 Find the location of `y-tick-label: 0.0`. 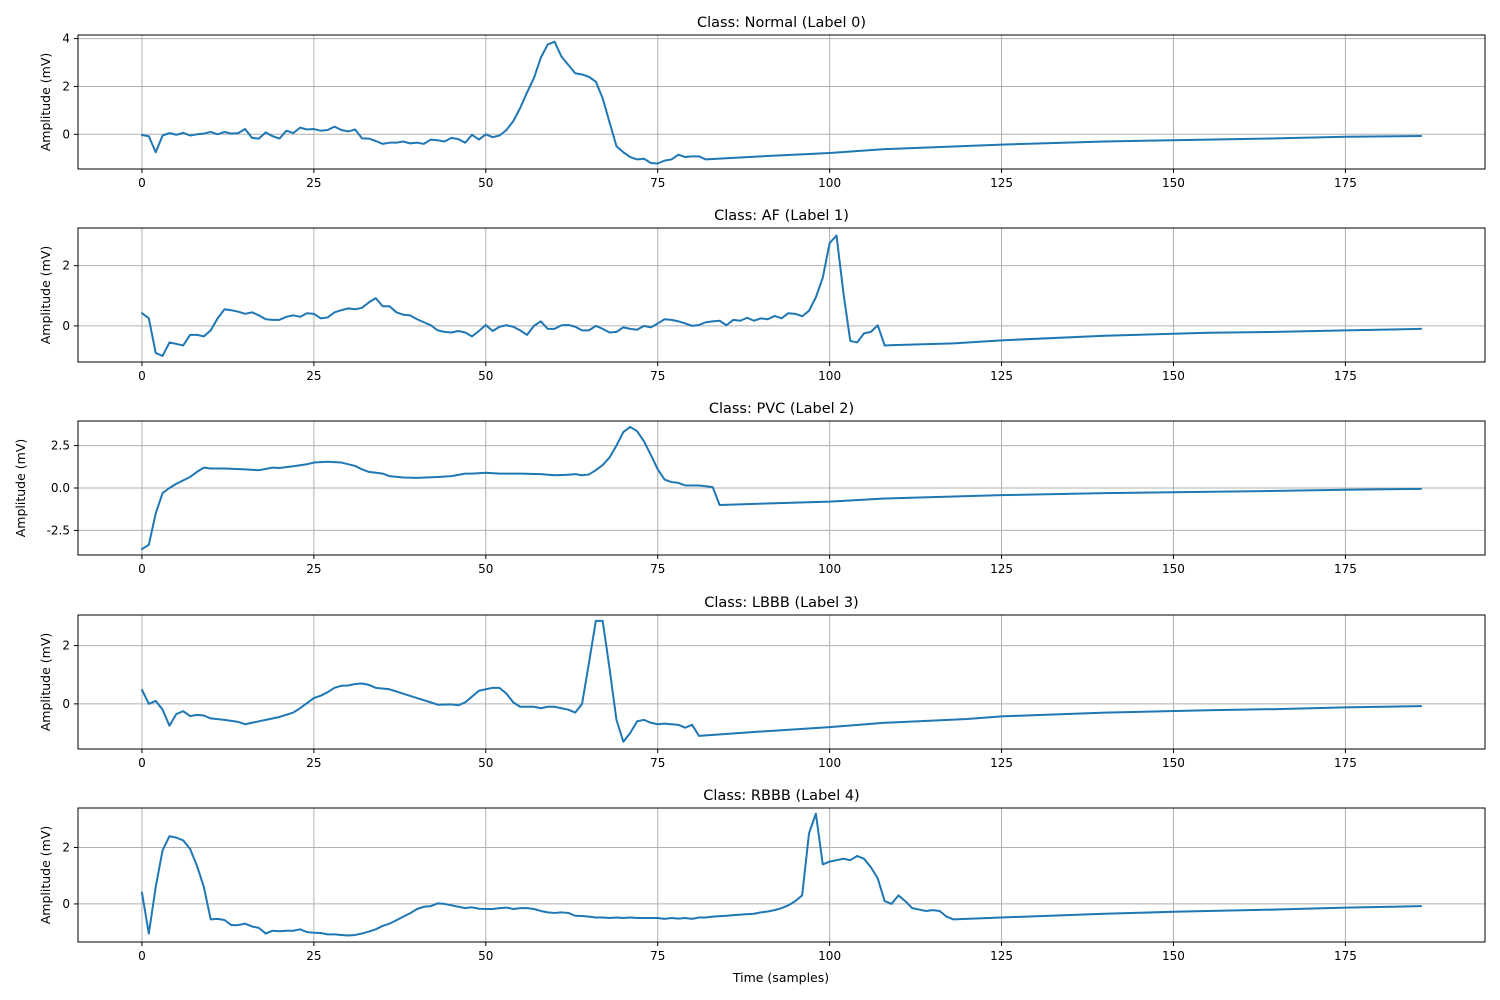

y-tick-label: 0.0 is located at coordinates (60, 488).